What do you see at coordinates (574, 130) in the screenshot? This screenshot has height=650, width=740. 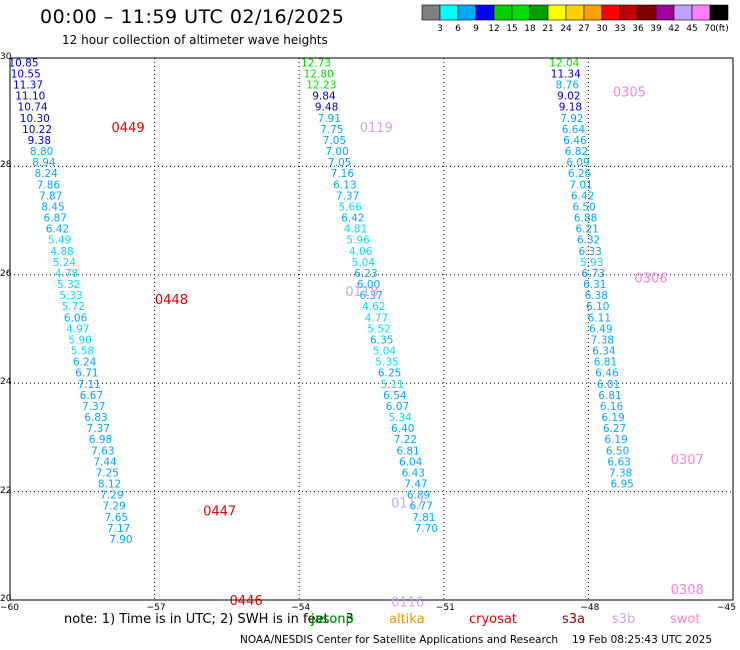 I see `wave-height-value: 6.64` at bounding box center [574, 130].